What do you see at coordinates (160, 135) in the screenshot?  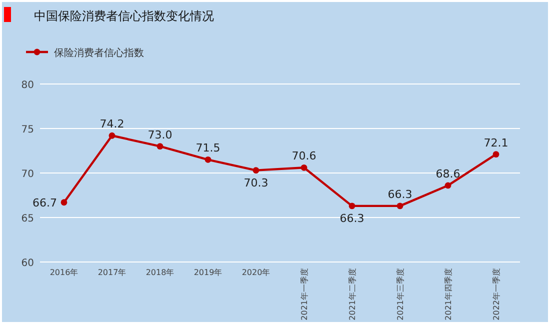 I see `data-label: 73.0` at bounding box center [160, 135].